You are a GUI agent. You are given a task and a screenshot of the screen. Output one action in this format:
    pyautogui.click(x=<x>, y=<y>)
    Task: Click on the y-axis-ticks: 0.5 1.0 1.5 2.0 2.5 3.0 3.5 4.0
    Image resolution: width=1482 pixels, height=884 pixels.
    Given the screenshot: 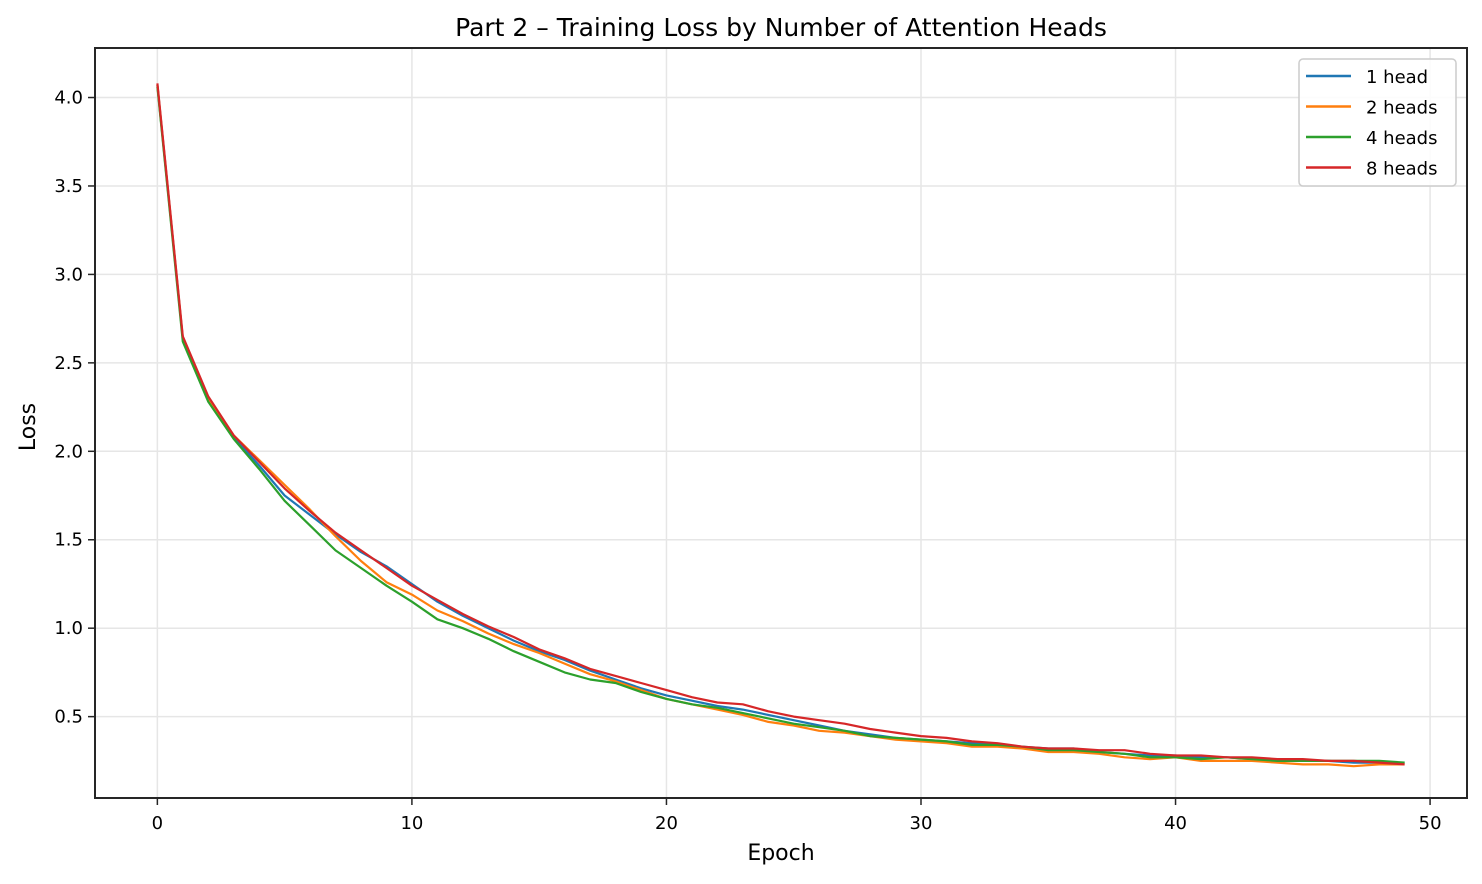 What is the action you would take?
    pyautogui.click(x=74, y=408)
    